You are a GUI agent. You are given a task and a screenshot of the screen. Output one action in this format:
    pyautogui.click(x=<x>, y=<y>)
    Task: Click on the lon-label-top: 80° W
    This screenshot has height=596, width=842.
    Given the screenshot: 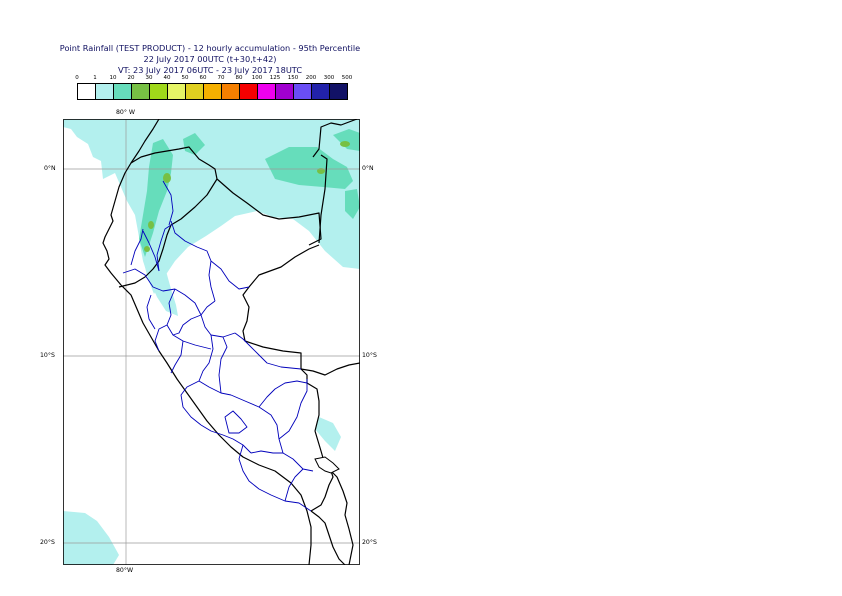 What is the action you would take?
    pyautogui.click(x=126, y=112)
    